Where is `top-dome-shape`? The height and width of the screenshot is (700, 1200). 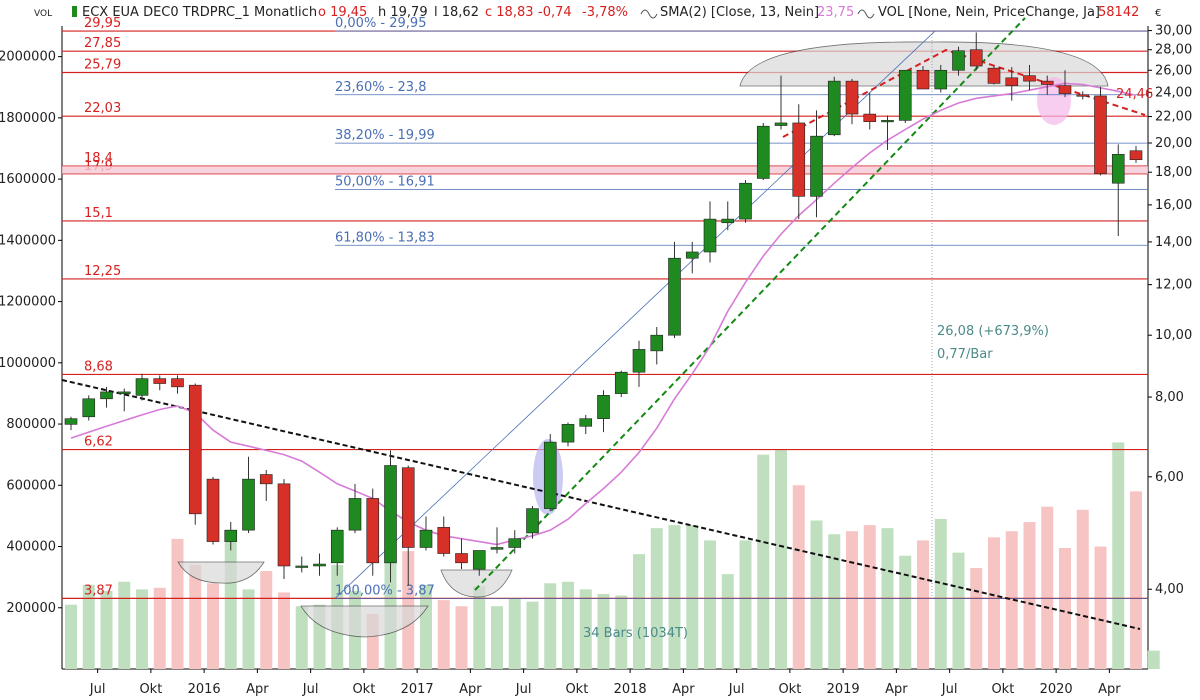 top-dome-shape is located at coordinates (924, 64).